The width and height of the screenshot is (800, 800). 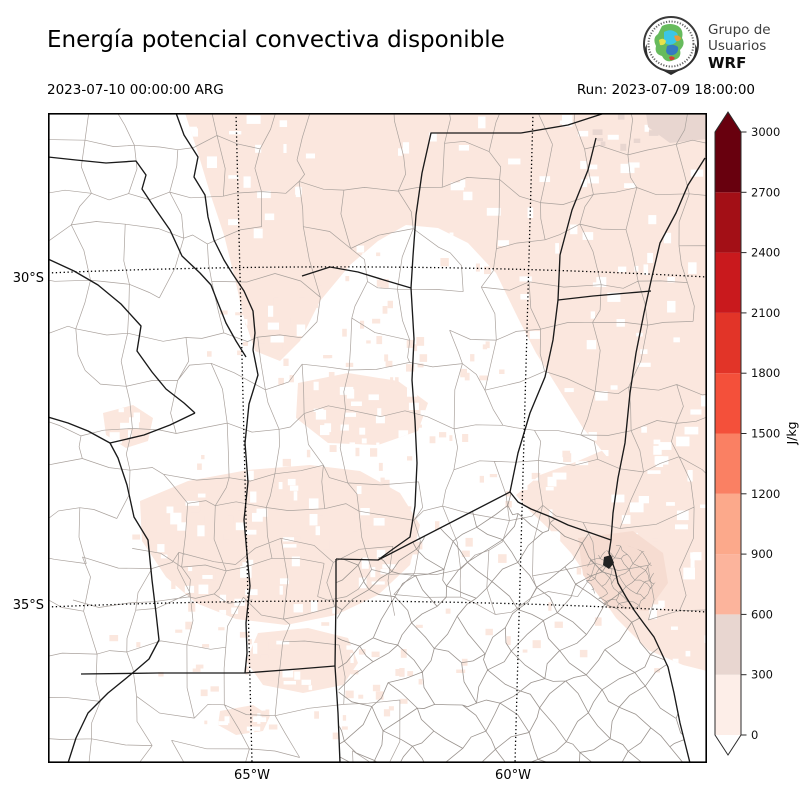 I want to click on colorbar: 0 300 600 900 1200 1500 1800 2100 2400 2700 3000, so click(x=755, y=438).